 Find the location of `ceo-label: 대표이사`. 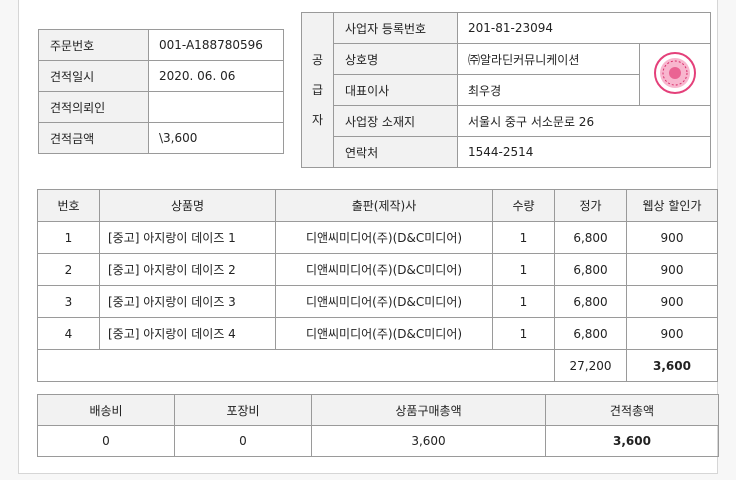

ceo-label: 대표이사 is located at coordinates (395, 90).